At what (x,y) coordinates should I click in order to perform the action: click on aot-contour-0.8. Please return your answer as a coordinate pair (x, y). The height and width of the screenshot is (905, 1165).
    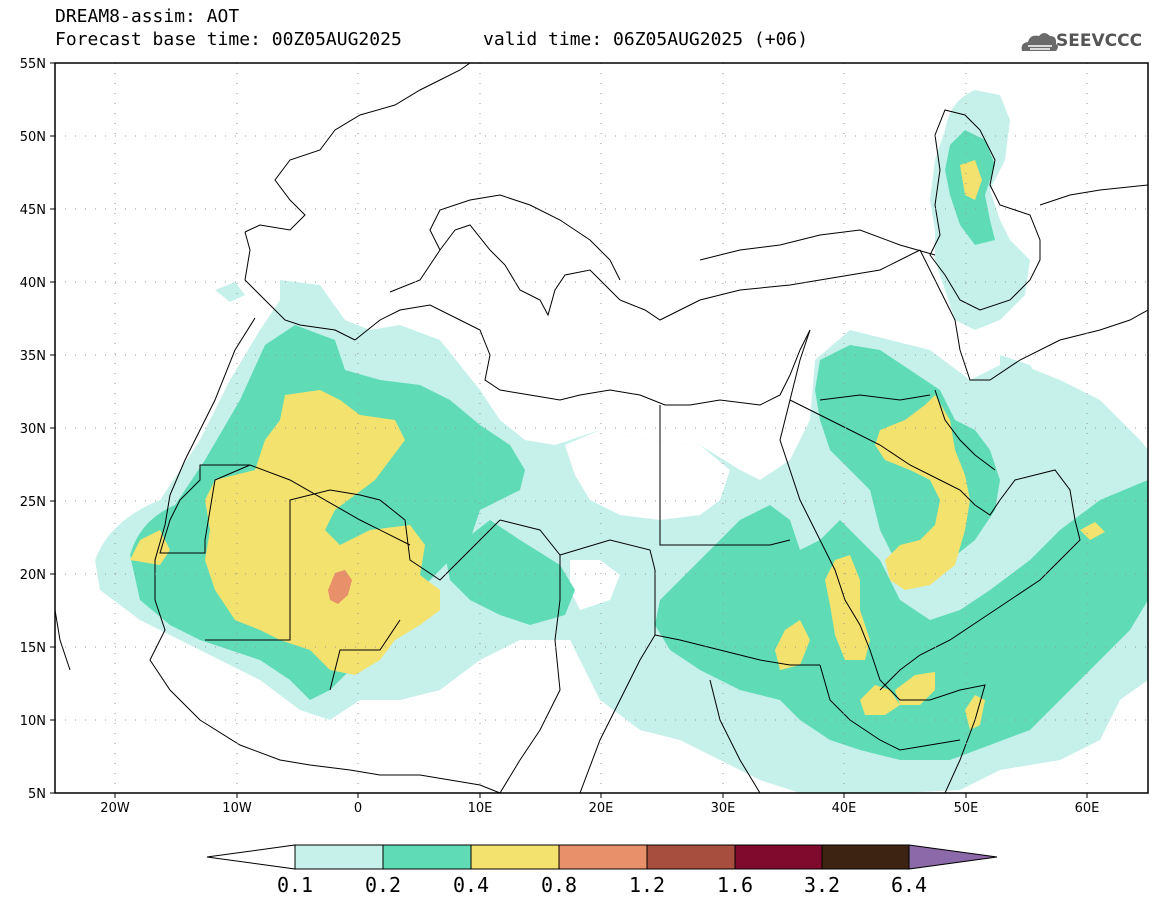
    Looking at the image, I should click on (340, 587).